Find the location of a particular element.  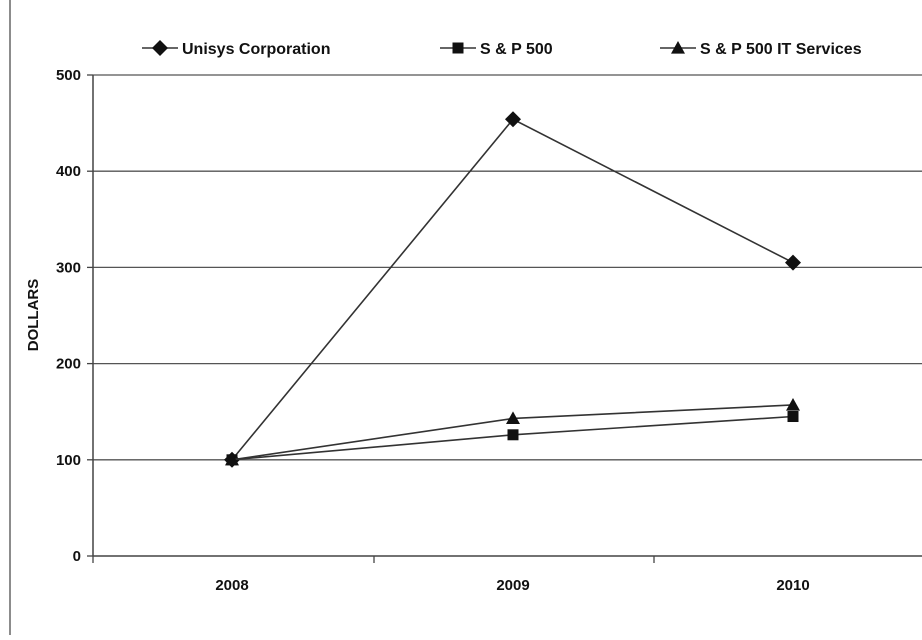

y-tick-label-100: 100 is located at coordinates (68, 460).